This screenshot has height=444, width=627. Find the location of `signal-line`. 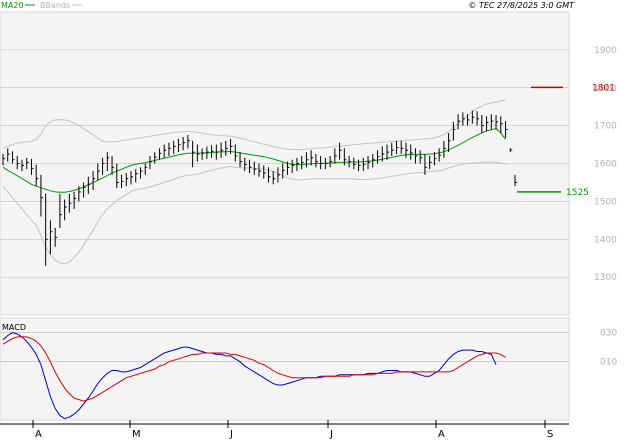

signal-line is located at coordinates (254, 369).